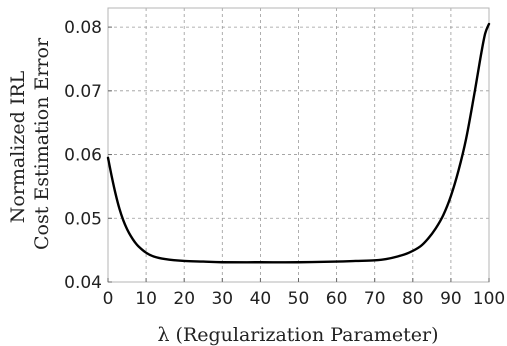  Describe the element at coordinates (83, 92) in the screenshot. I see `y-tick-label: 0.07` at that location.